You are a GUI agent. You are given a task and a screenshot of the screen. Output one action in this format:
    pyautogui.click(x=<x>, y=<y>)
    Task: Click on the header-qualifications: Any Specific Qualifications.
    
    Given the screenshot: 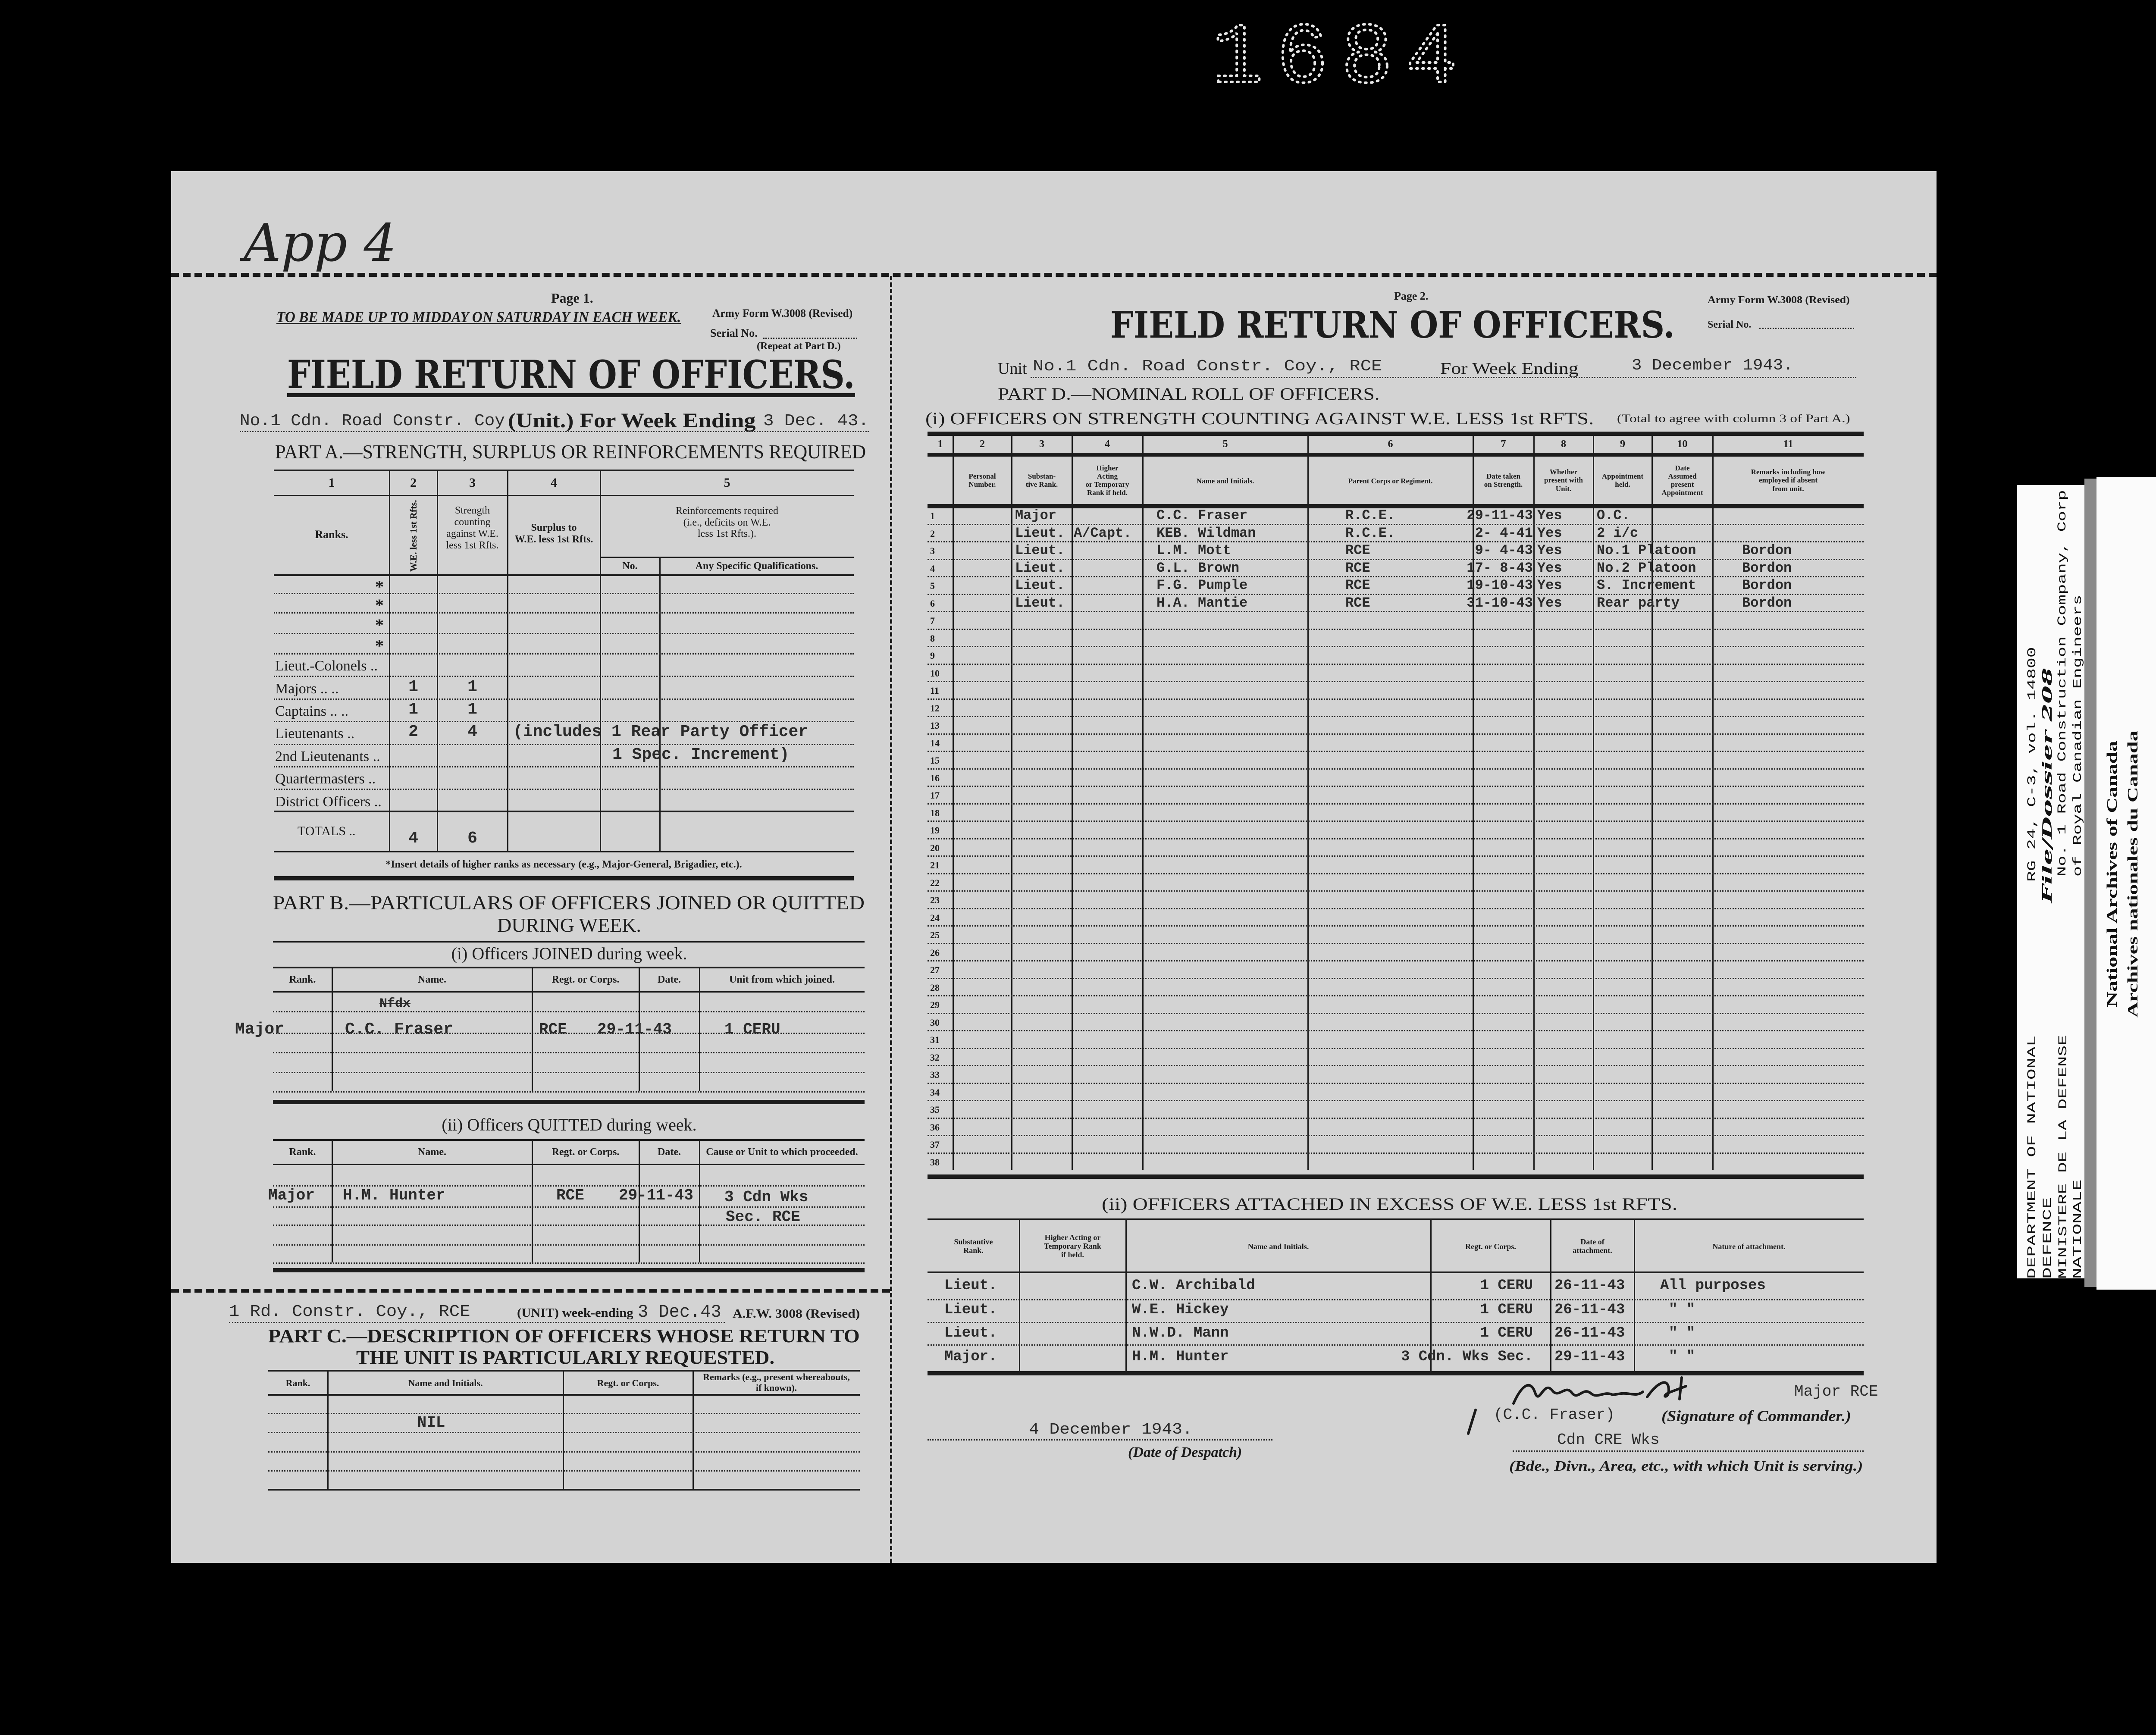 What is the action you would take?
    pyautogui.click(x=756, y=566)
    